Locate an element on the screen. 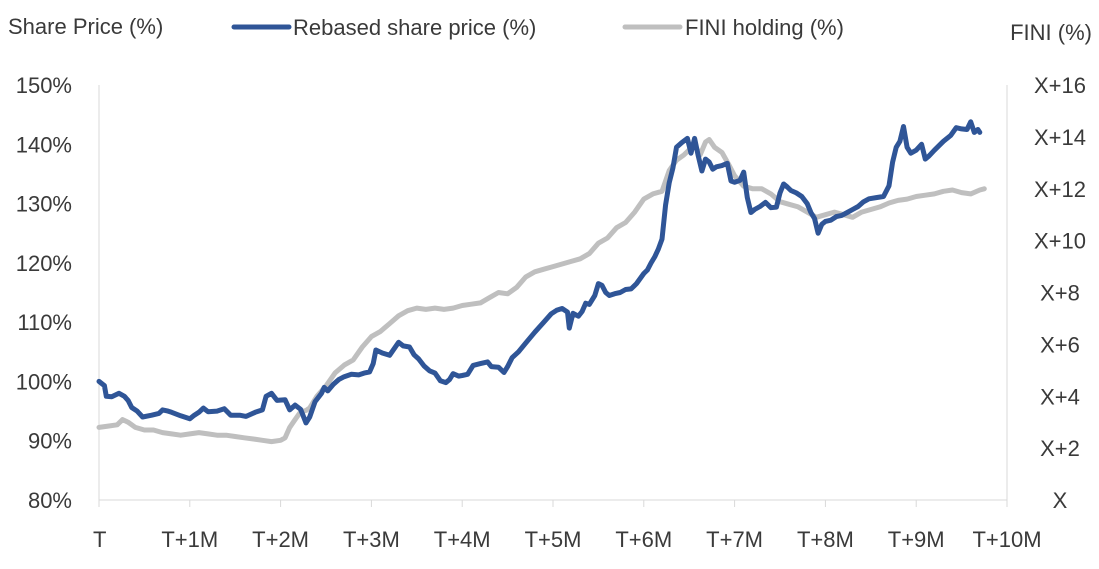 The height and width of the screenshot is (569, 1099). right-tick-label: X+2 is located at coordinates (1060, 448).